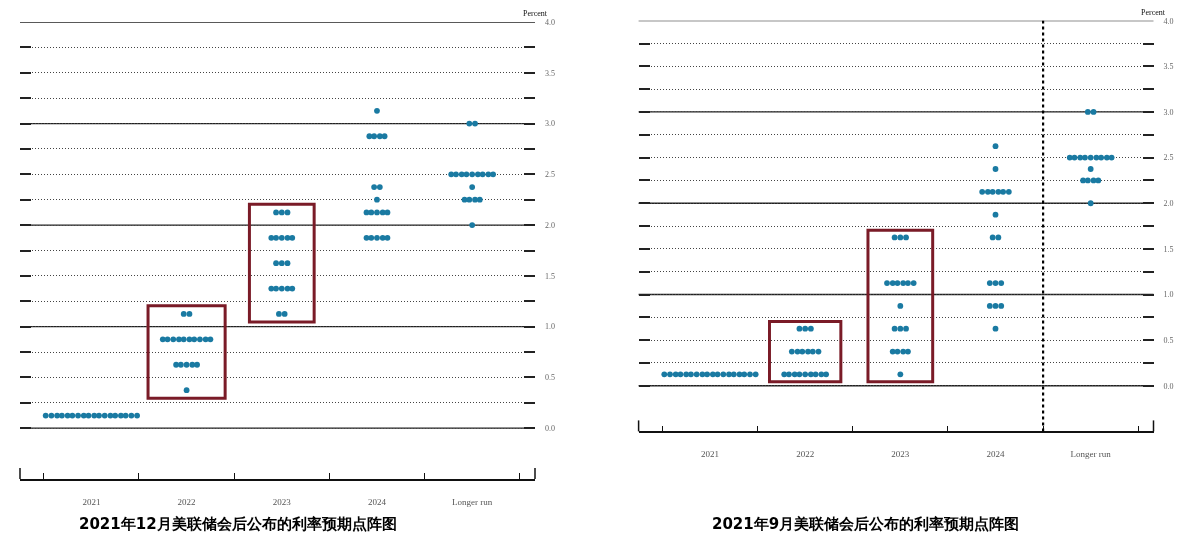 The height and width of the screenshot is (559, 1200). I want to click on y-tick-label: 2.5, so click(1168, 158).